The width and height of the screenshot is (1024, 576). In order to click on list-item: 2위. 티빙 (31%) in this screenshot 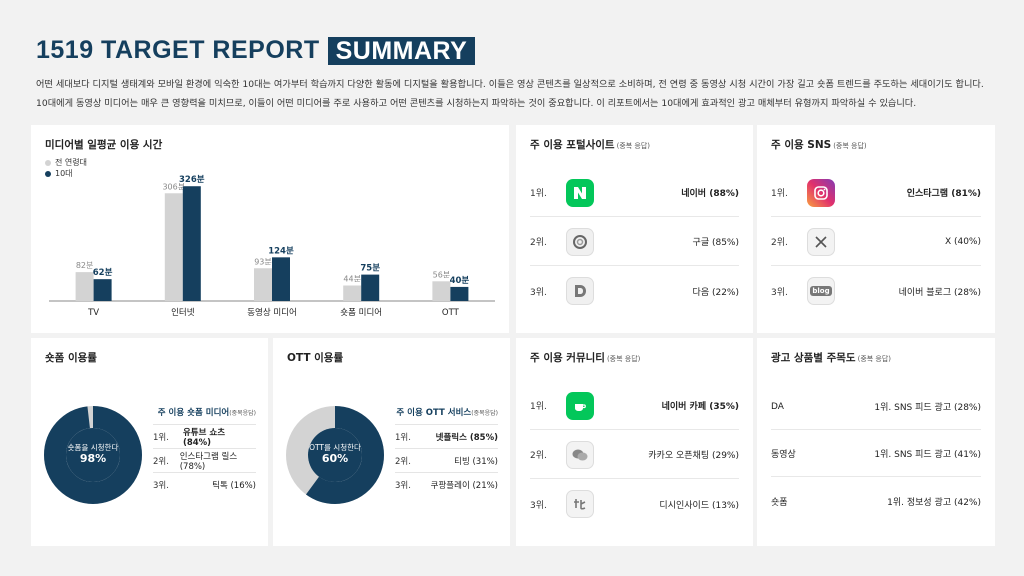, I will do `click(446, 460)`.